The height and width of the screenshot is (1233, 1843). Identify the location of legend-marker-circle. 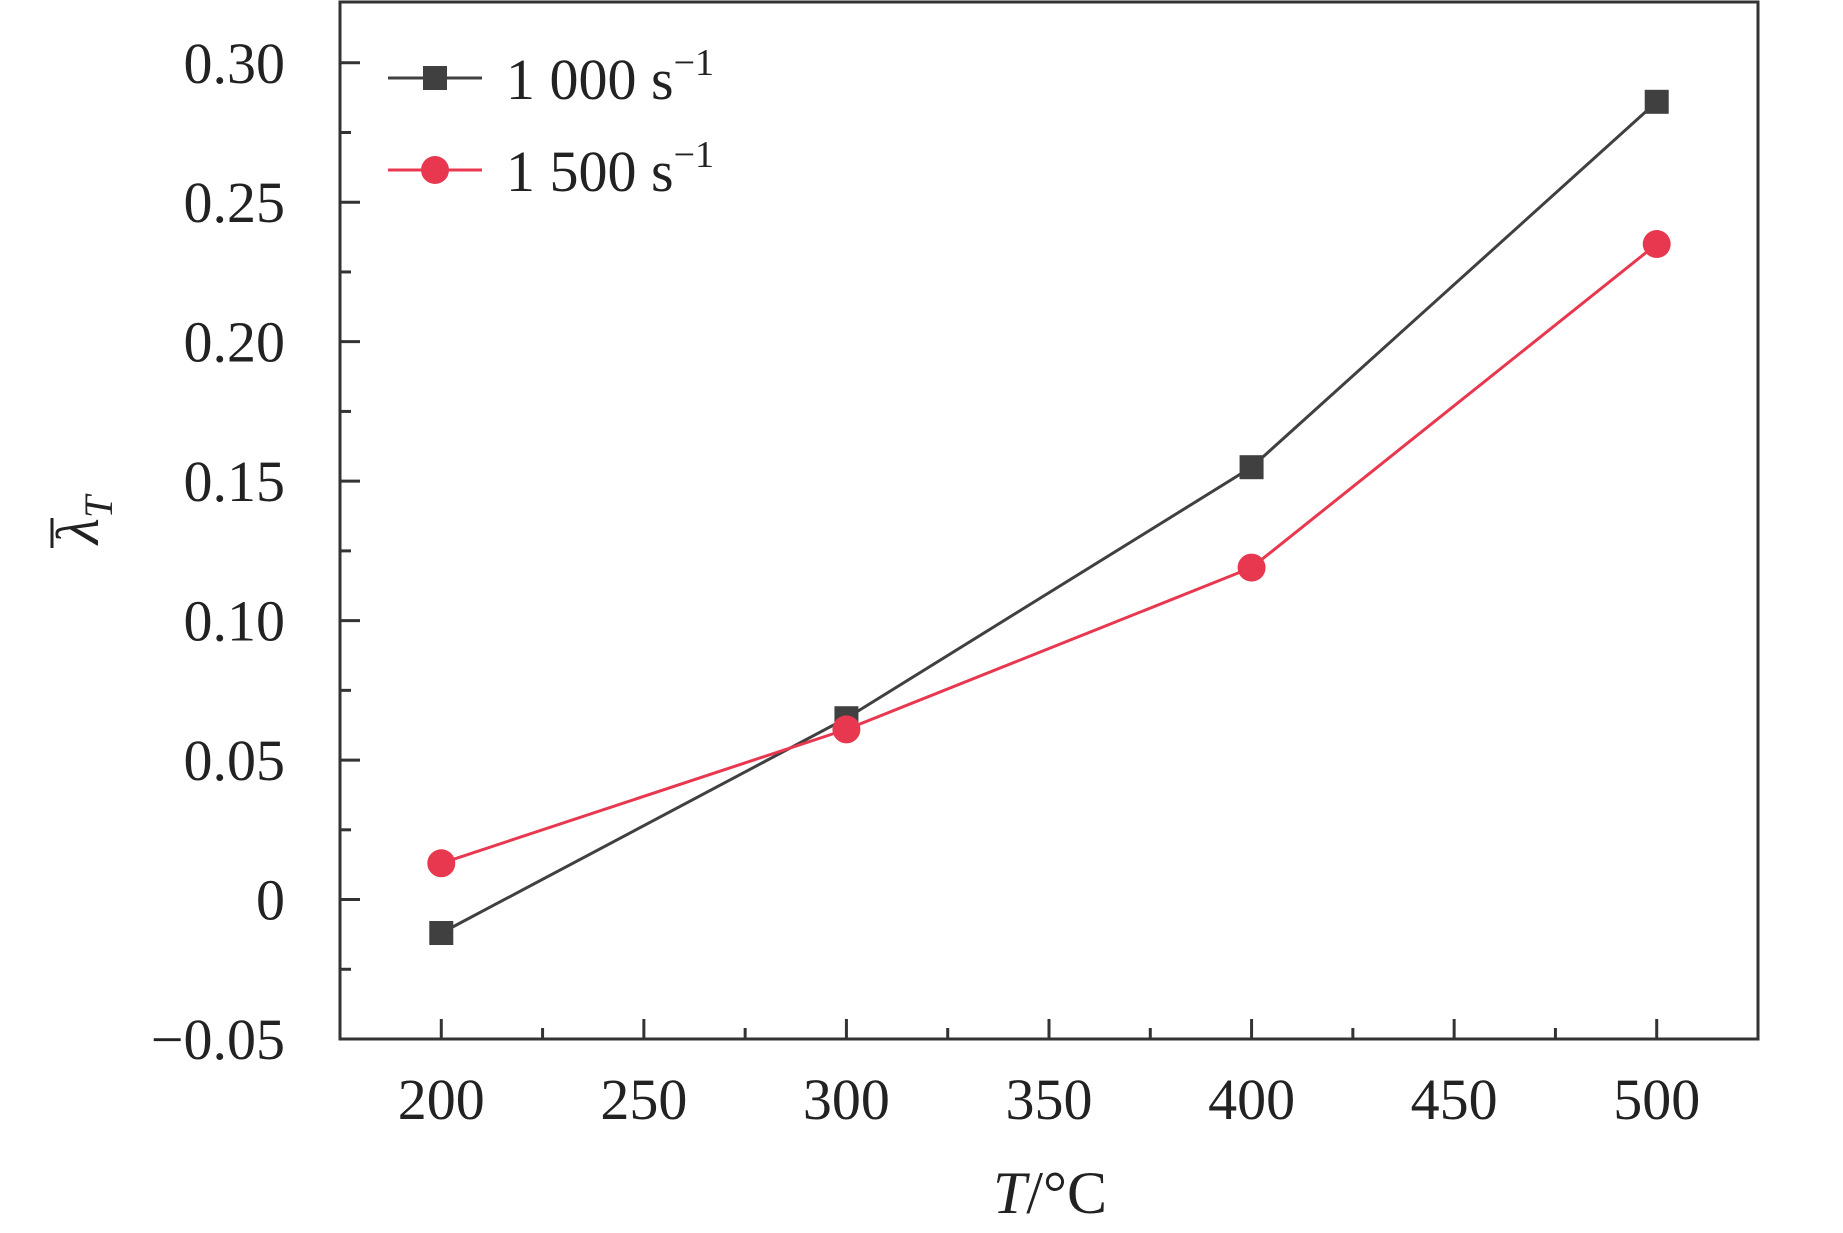
(435, 170).